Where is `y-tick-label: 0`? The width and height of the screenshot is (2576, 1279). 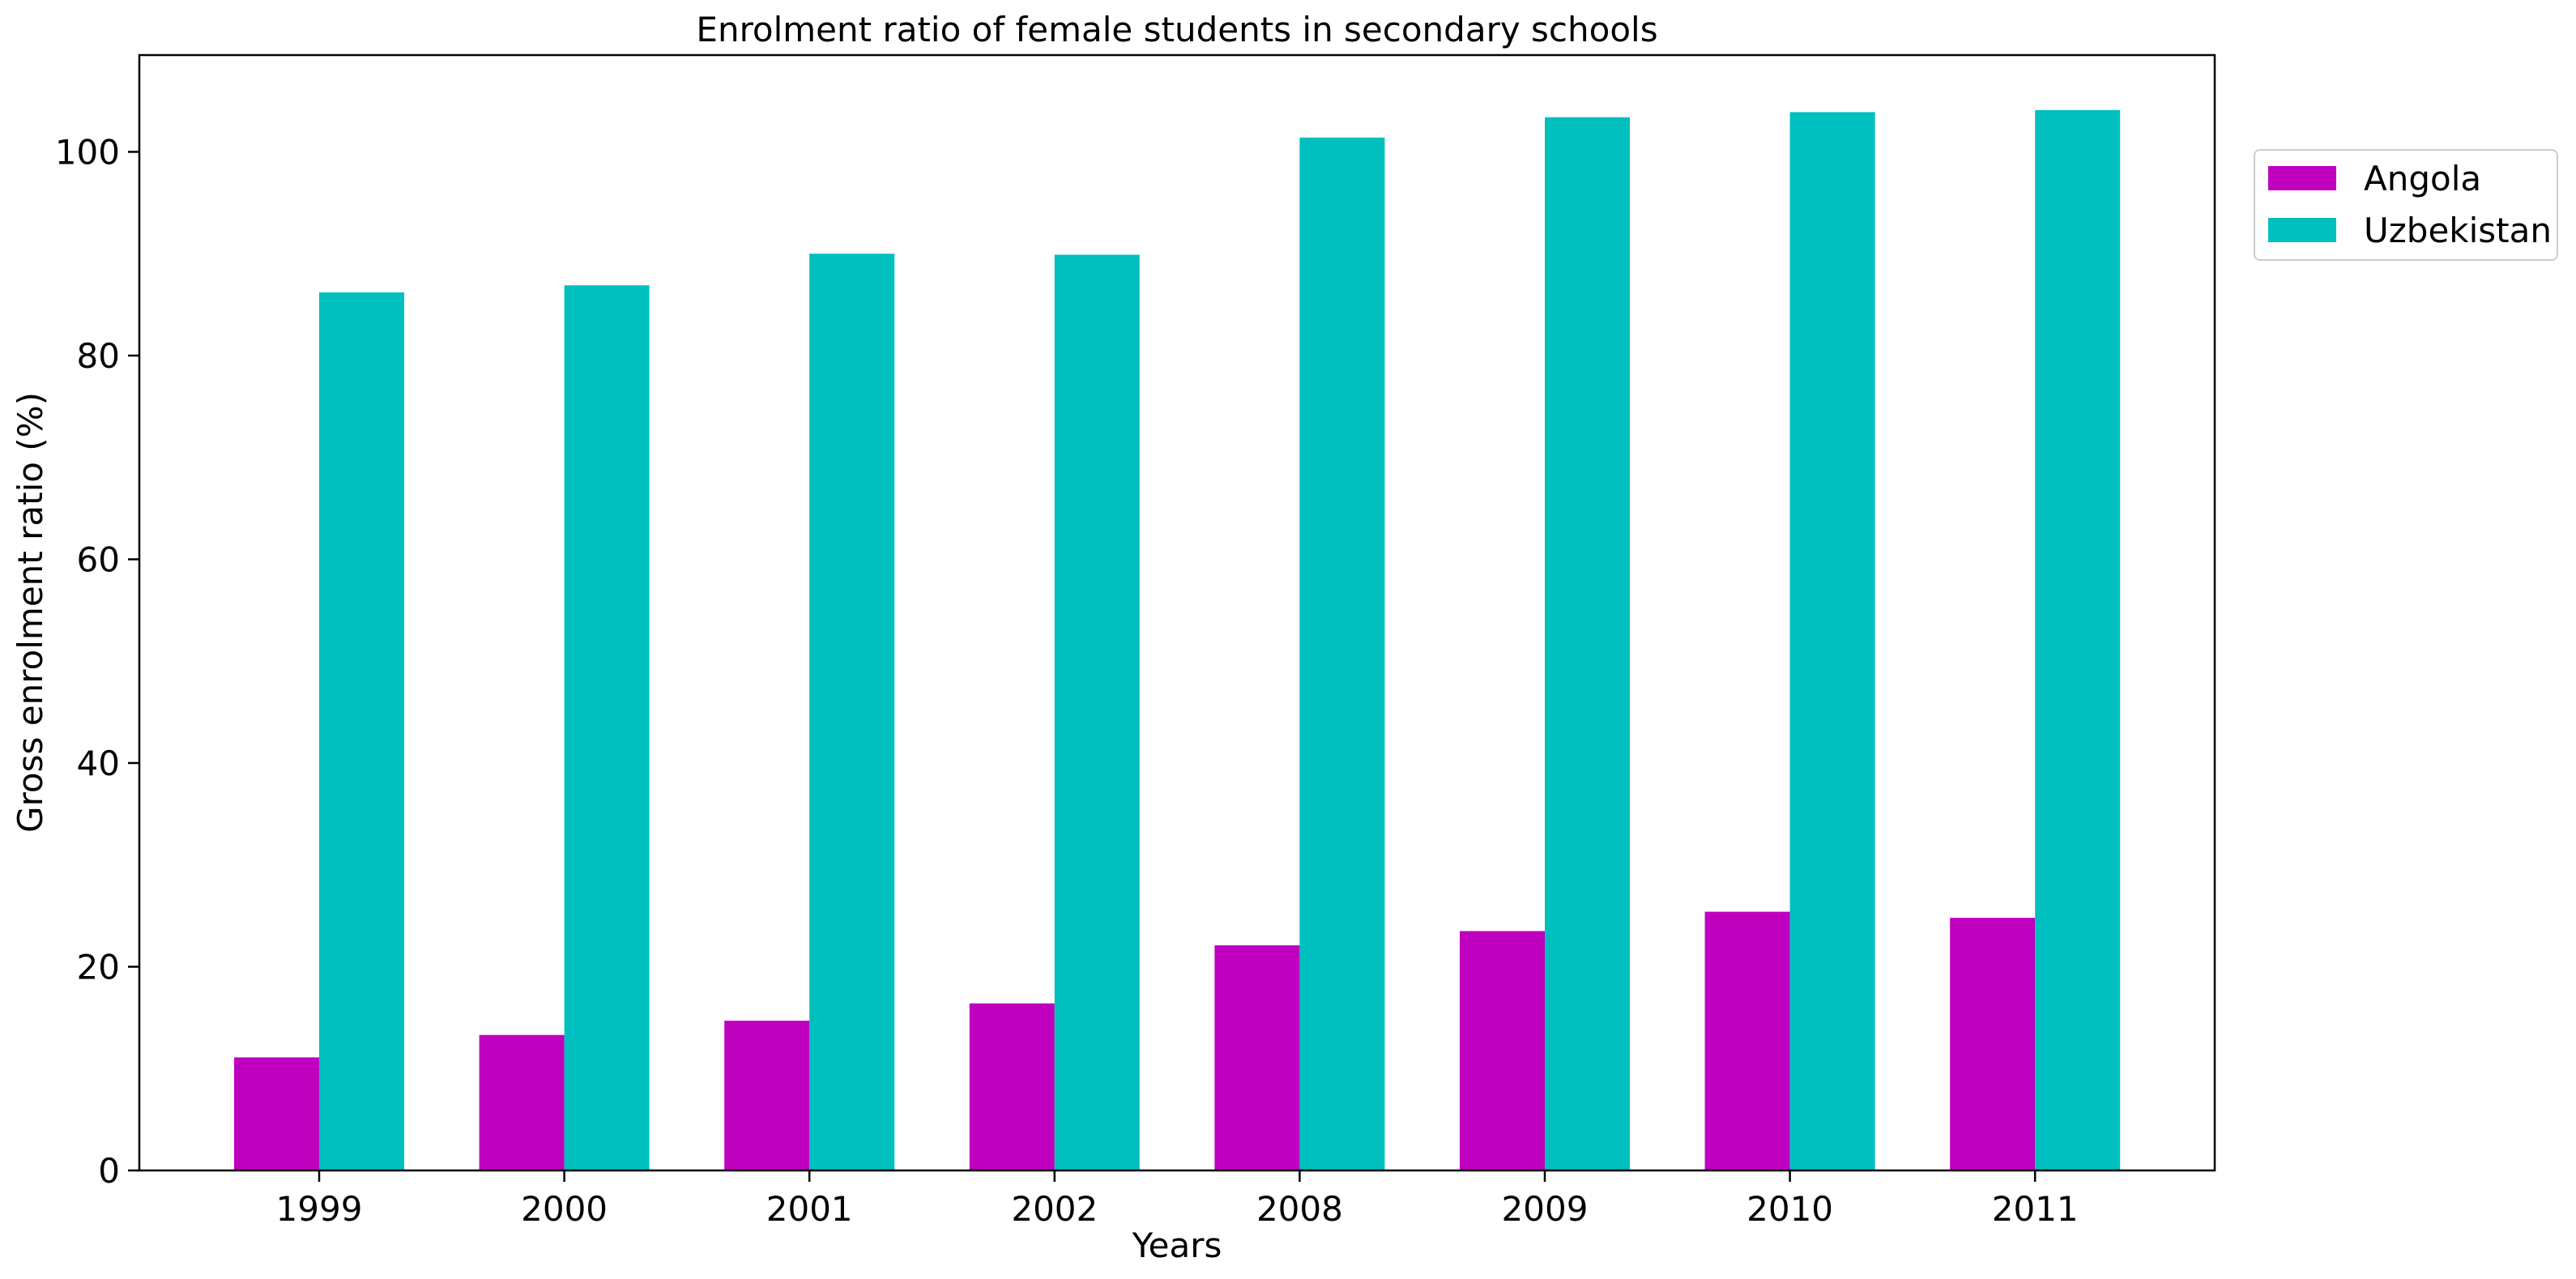
y-tick-label: 0 is located at coordinates (109, 1171).